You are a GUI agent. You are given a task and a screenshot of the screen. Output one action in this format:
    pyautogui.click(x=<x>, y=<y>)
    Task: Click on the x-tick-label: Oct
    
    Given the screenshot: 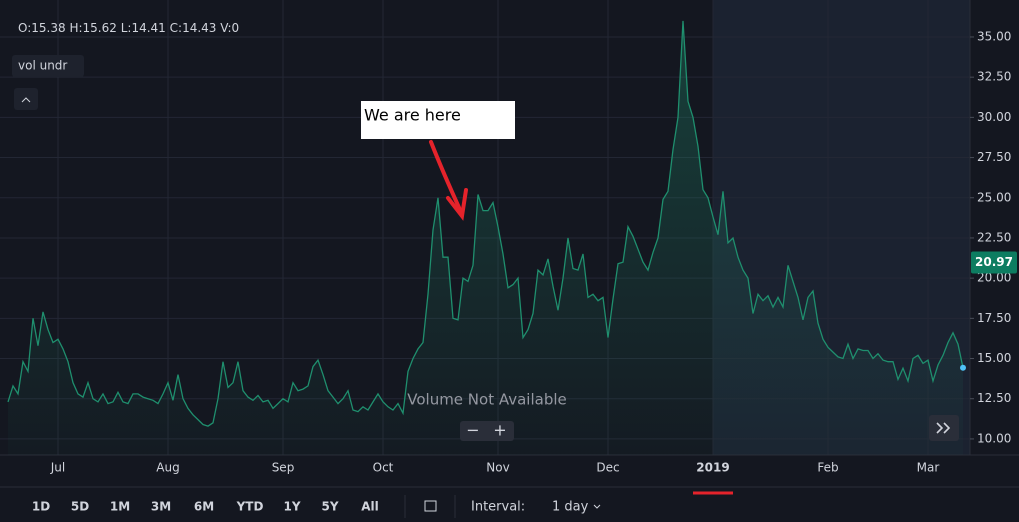 What is the action you would take?
    pyautogui.click(x=383, y=468)
    